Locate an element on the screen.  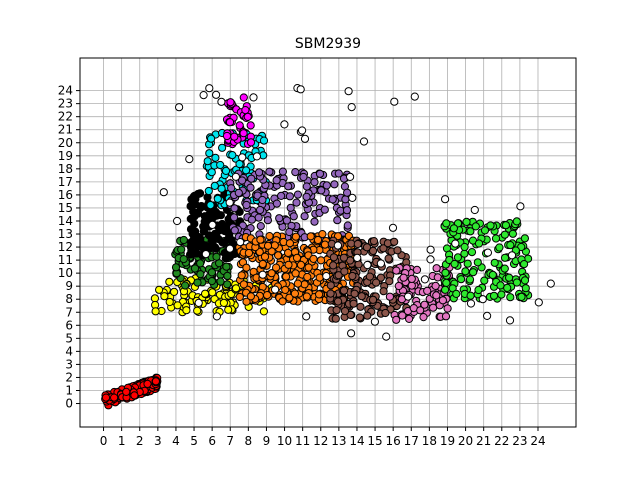
x-tick-label: 23 is located at coordinates (519, 441).